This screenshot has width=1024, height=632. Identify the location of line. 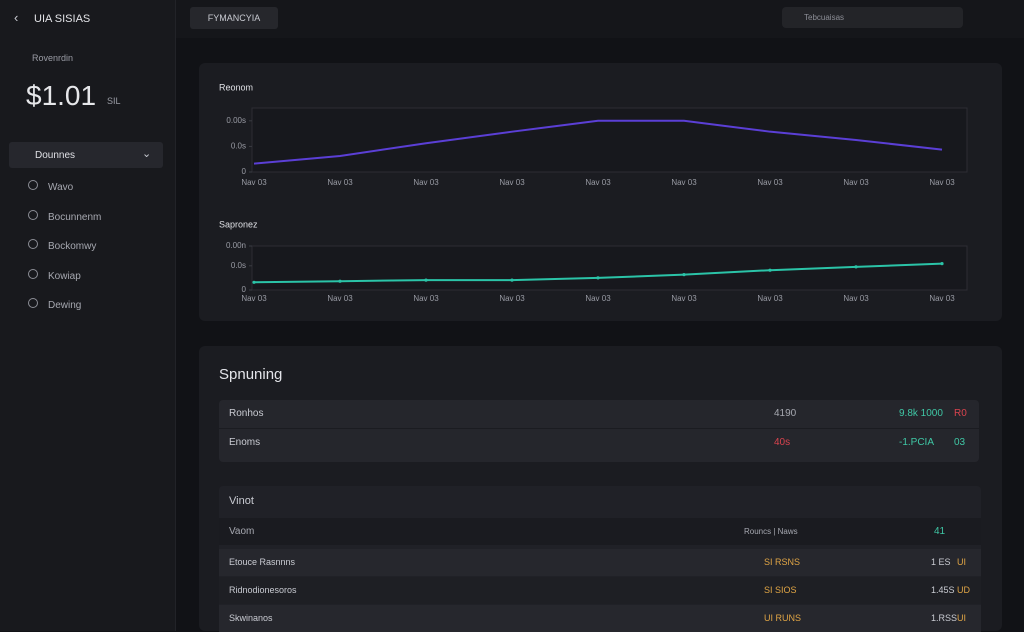
(598, 142).